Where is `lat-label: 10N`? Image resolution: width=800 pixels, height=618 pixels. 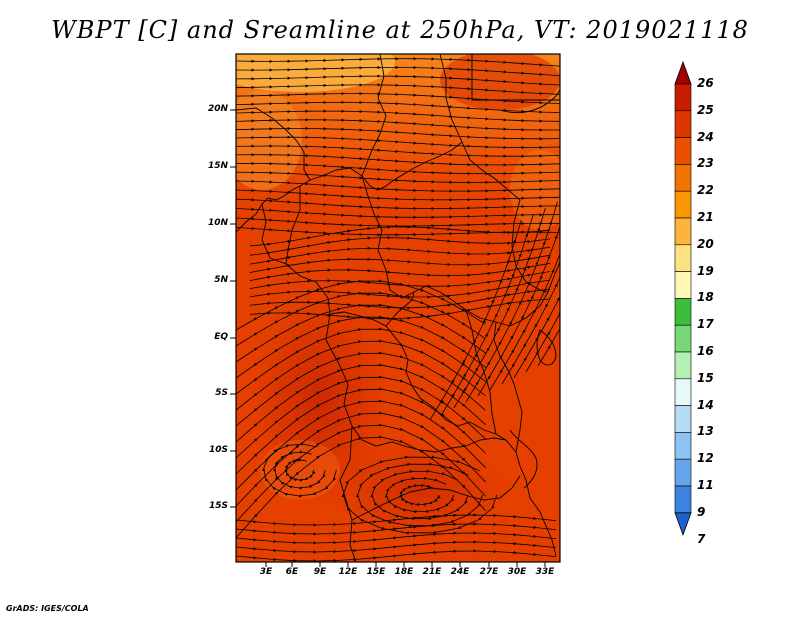 lat-label: 10N is located at coordinates (217, 223).